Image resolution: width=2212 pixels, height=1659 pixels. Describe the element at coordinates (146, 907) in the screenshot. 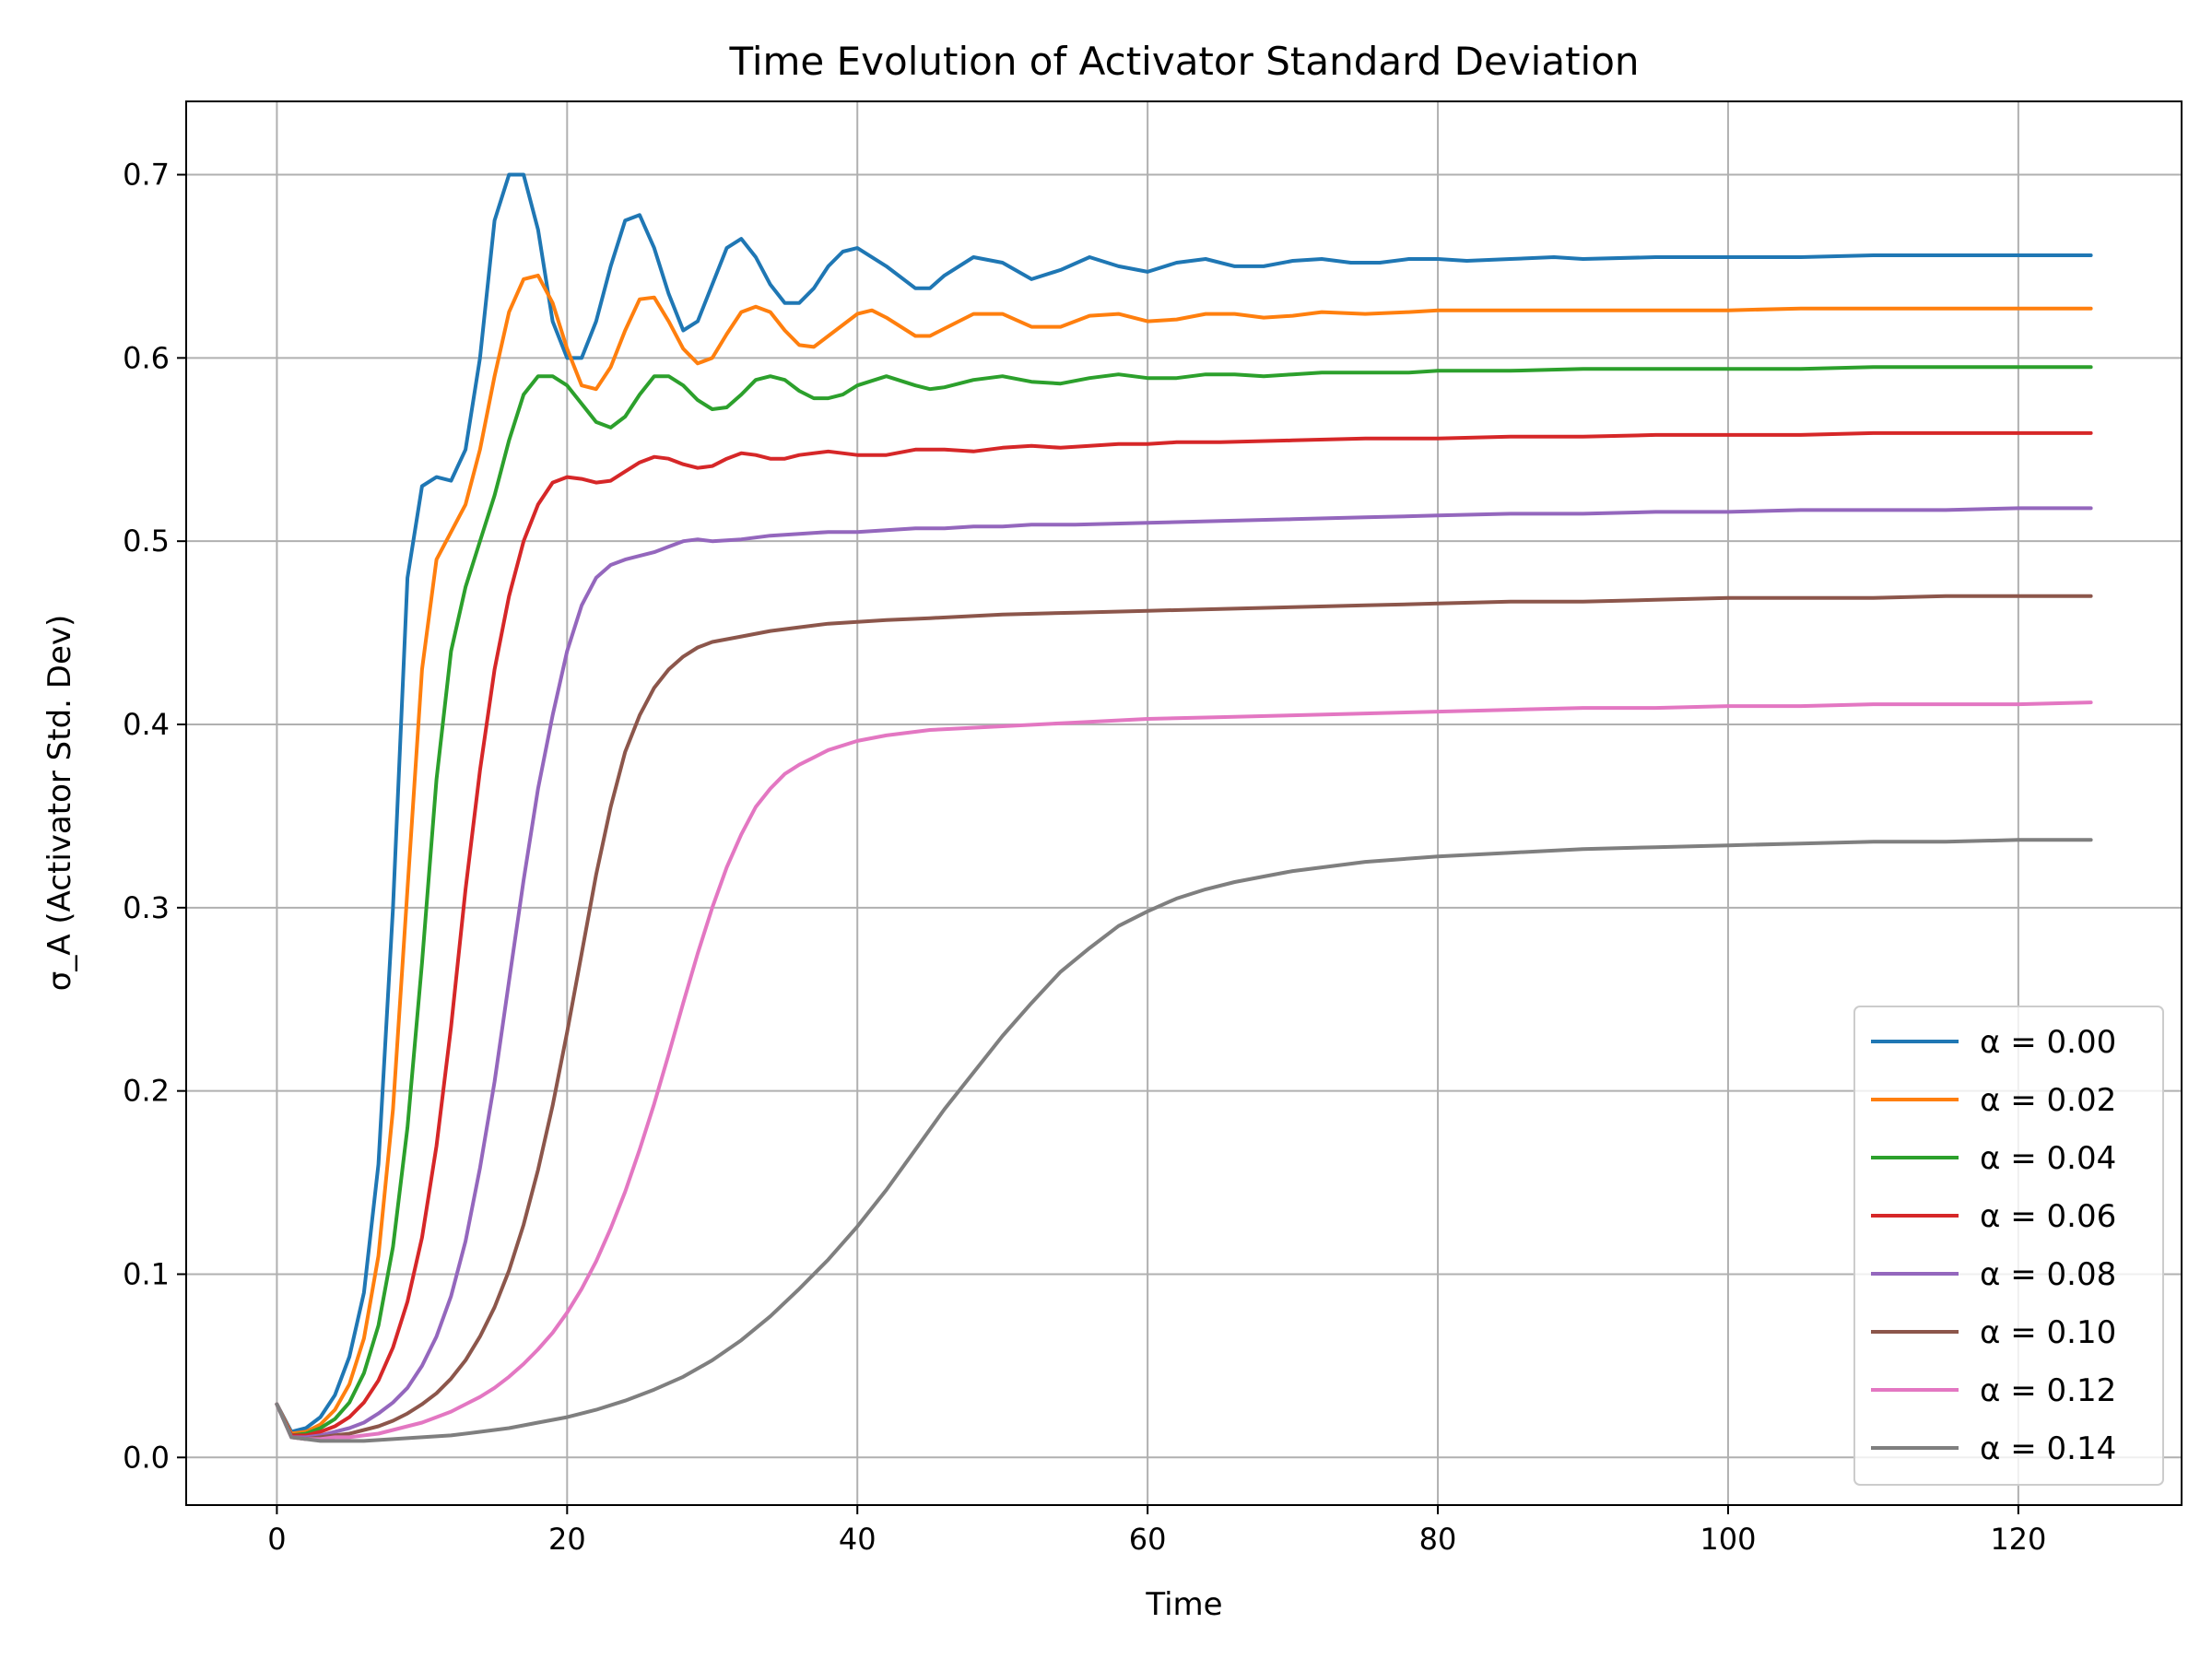

I see `y-tick-label: 0.3` at that location.